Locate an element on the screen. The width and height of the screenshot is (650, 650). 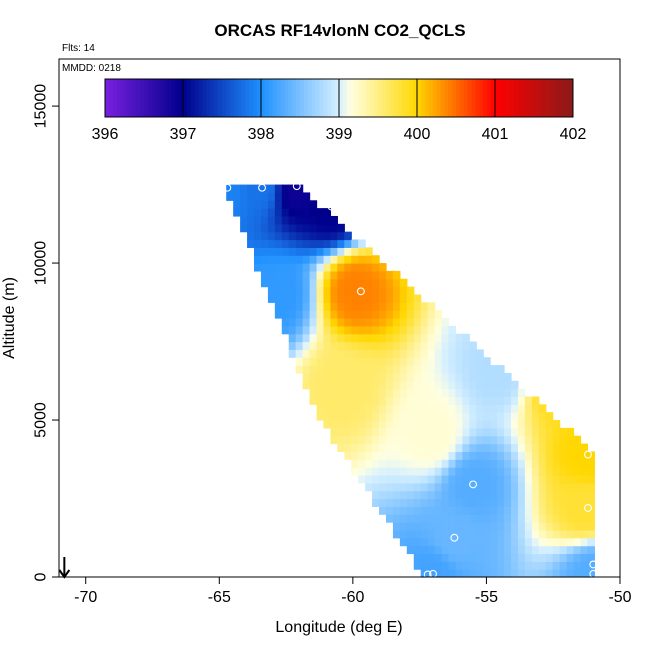
y-tick-label: 0 is located at coordinates (41, 576).